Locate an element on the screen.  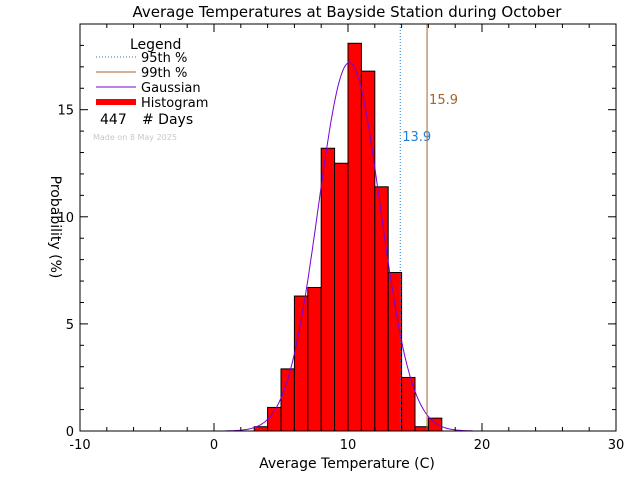
days-count-label: # Days is located at coordinates (167, 120).